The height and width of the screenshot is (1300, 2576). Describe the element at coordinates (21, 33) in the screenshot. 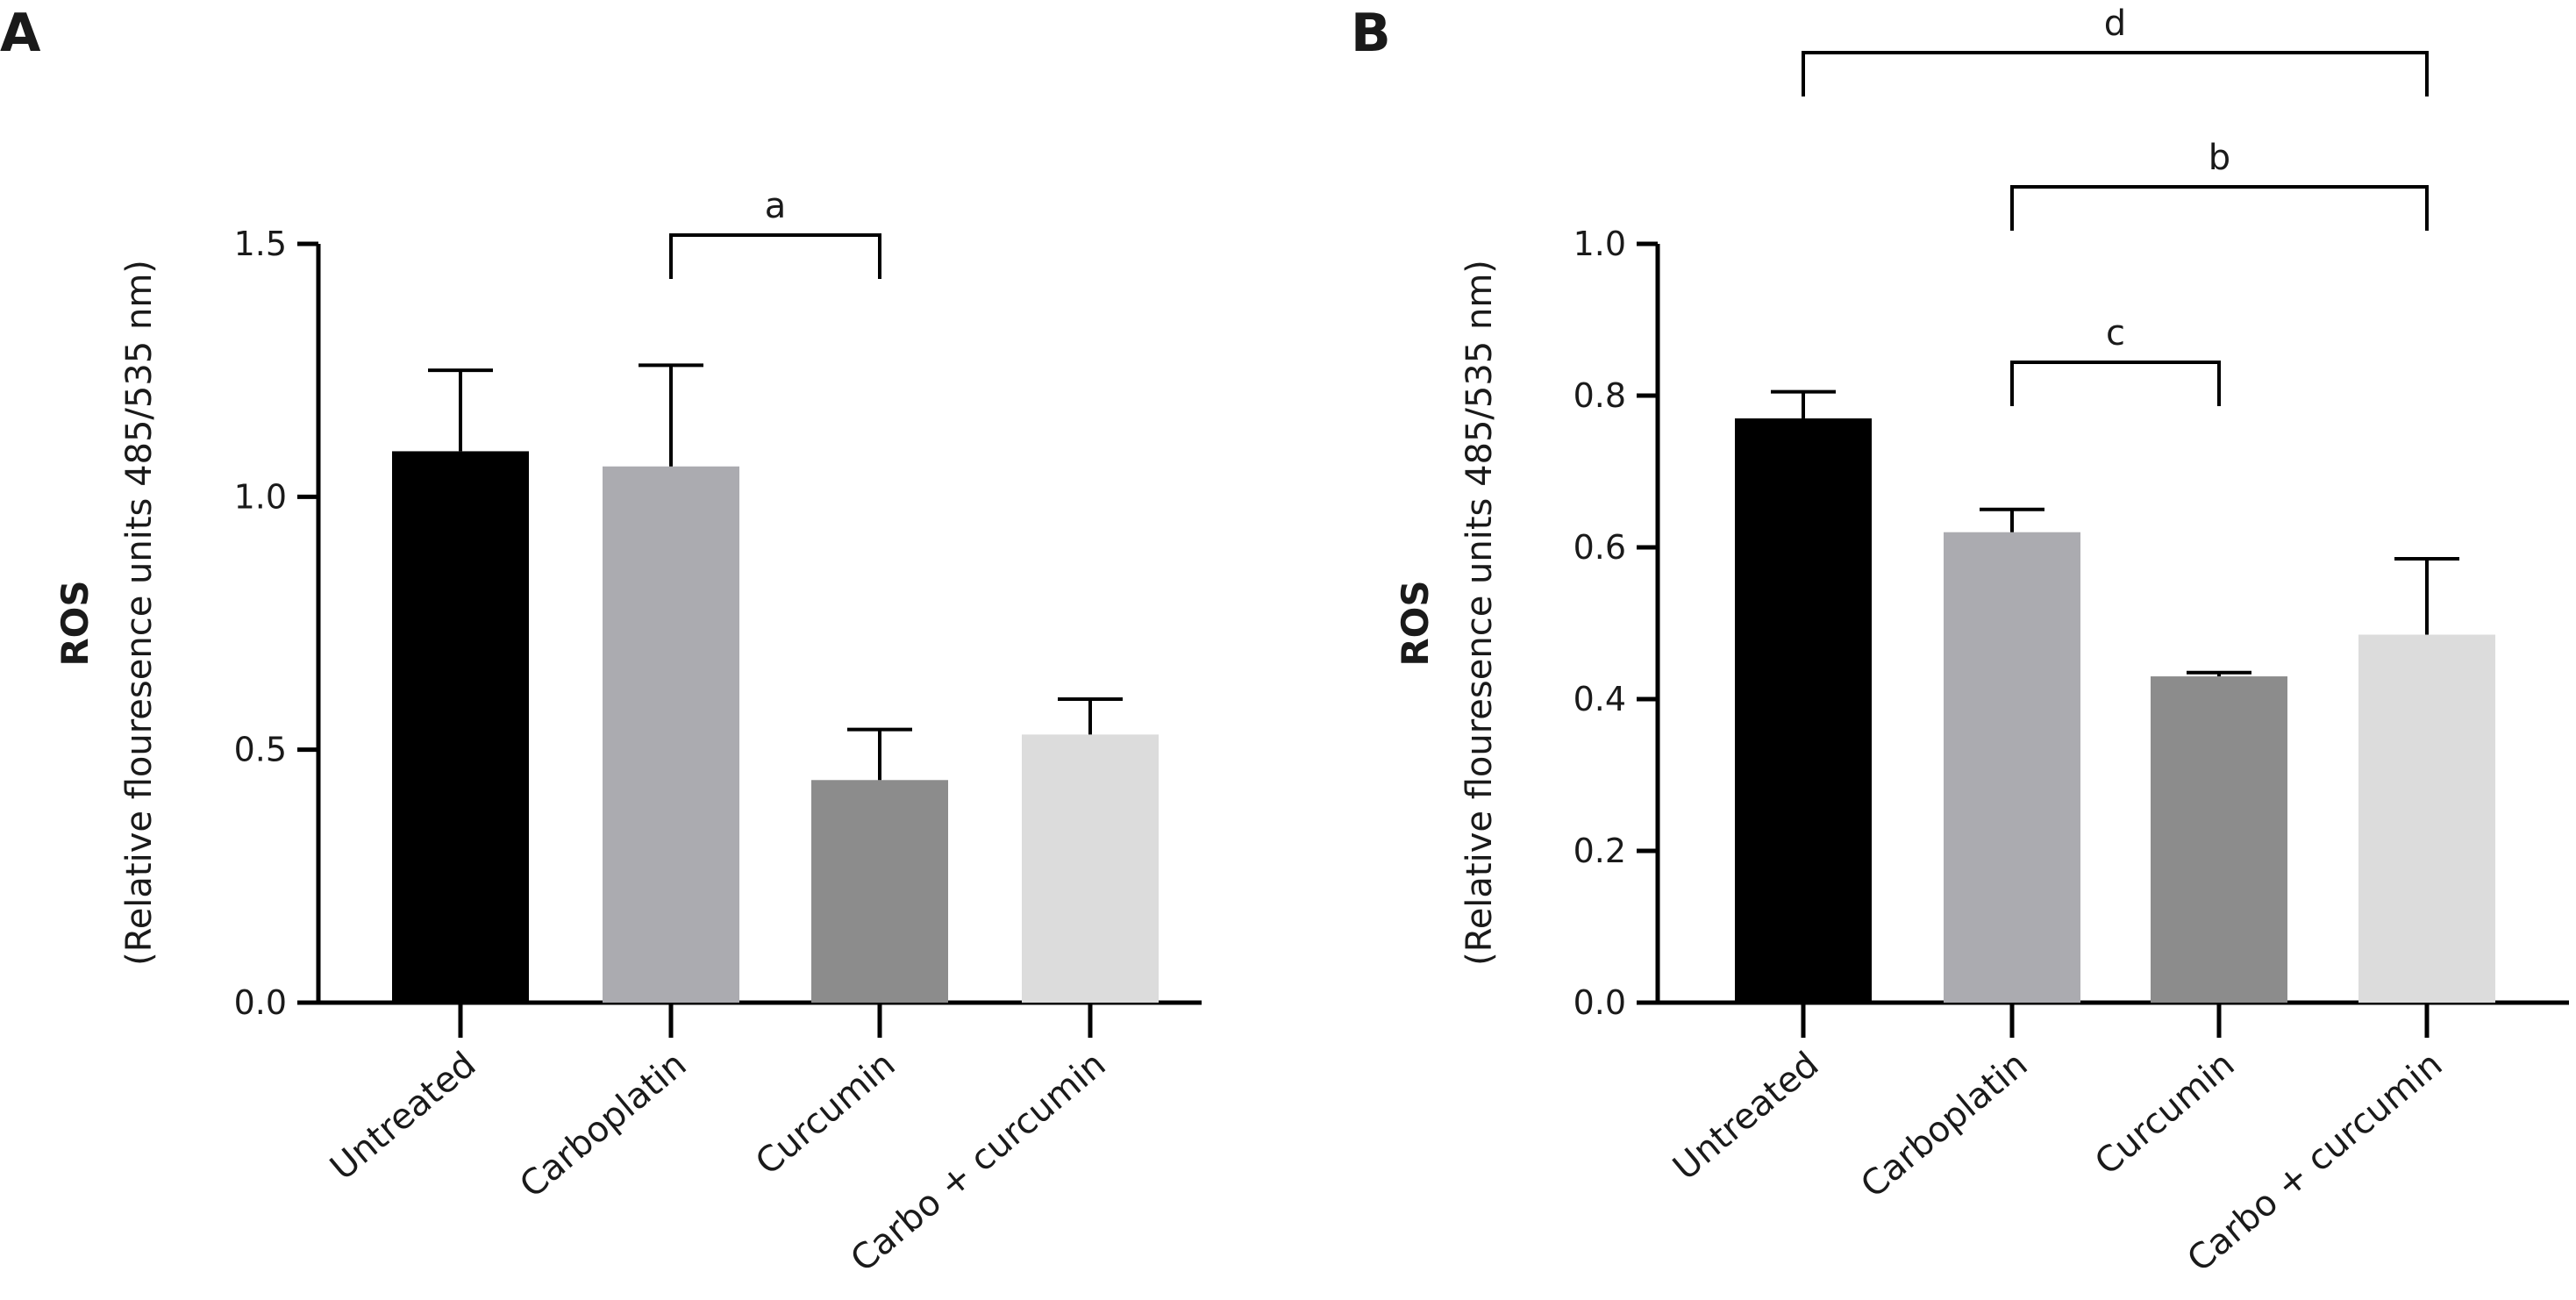

I see `panel-letter: A` at that location.